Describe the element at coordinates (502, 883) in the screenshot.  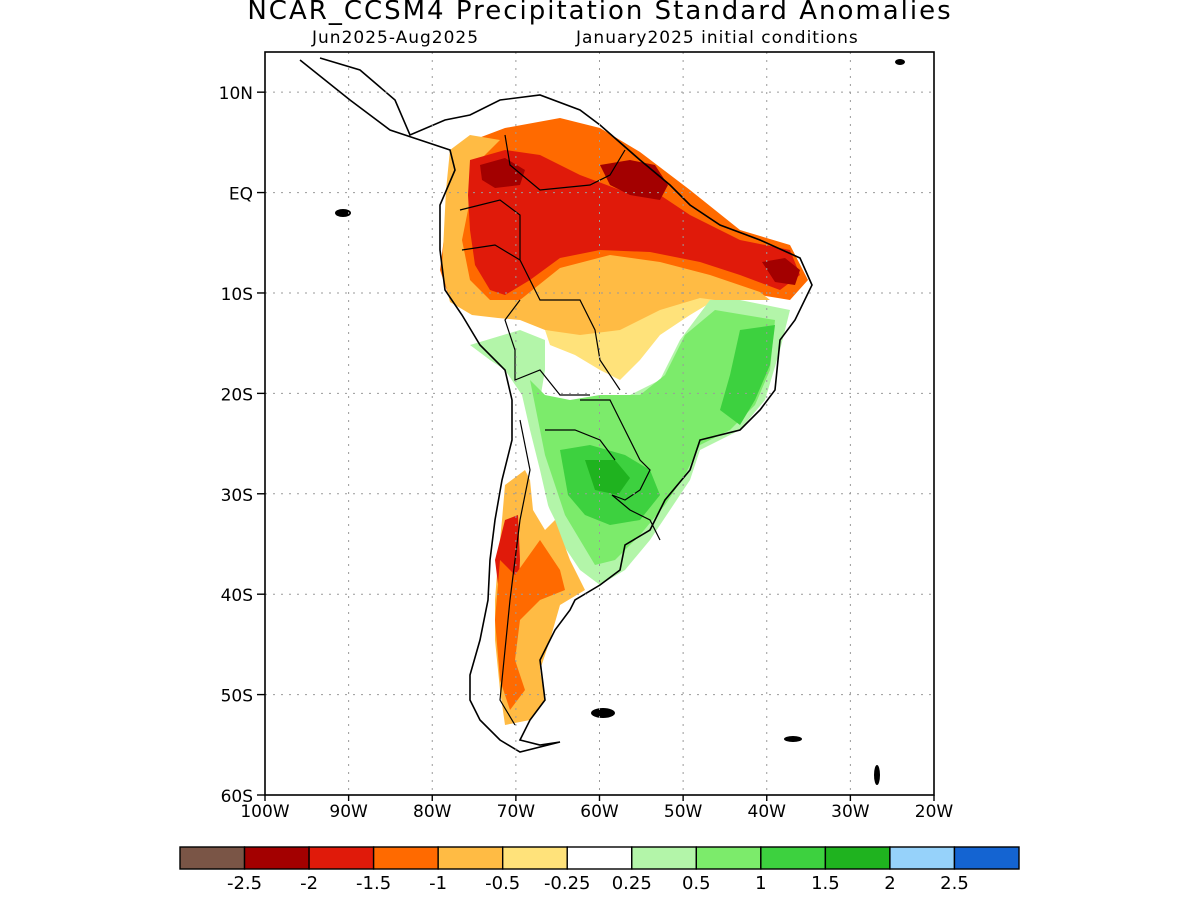
I see `colorbar-label: -0.5` at that location.